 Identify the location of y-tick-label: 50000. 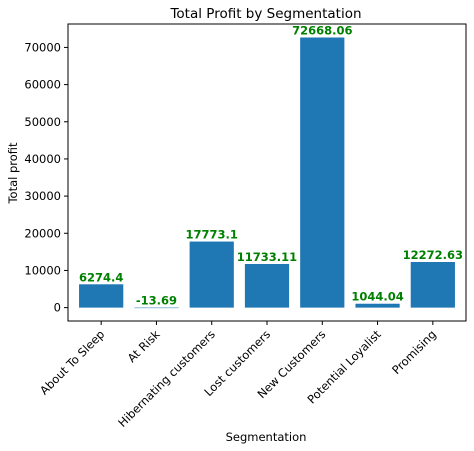
(42, 122).